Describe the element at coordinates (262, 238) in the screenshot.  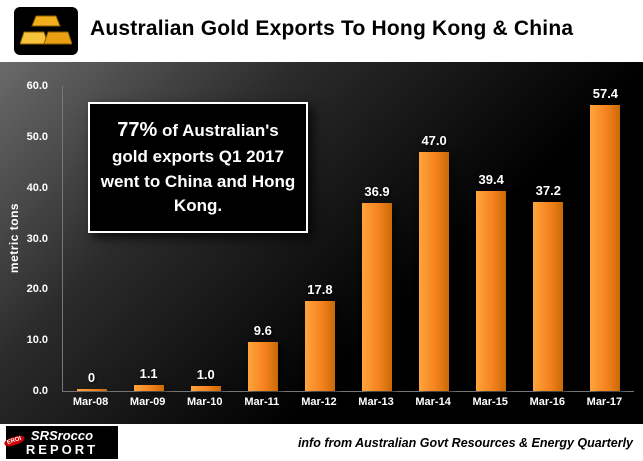
I see `bar-slot: 9.6` at that location.